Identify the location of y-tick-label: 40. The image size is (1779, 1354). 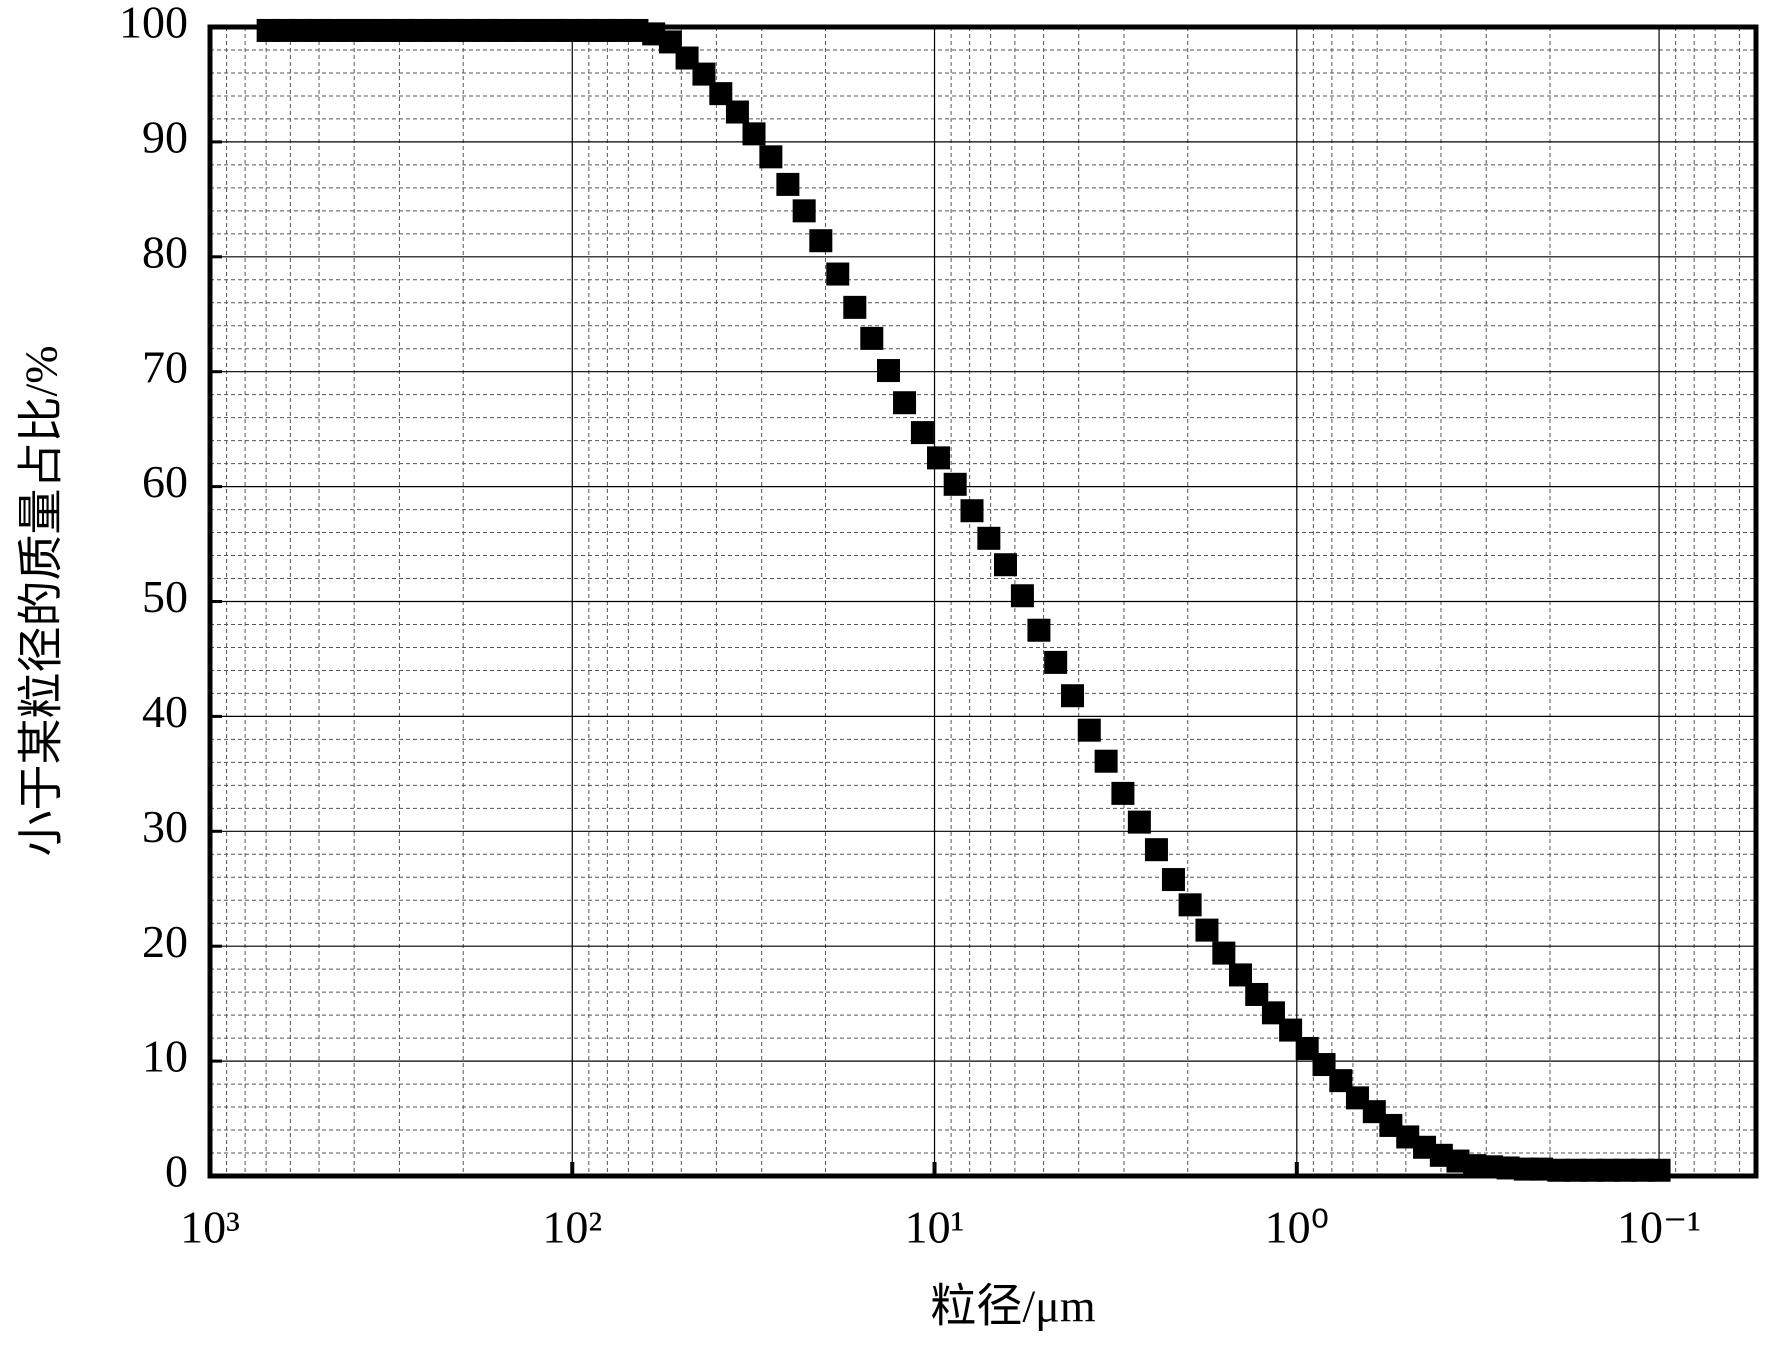
(165, 711).